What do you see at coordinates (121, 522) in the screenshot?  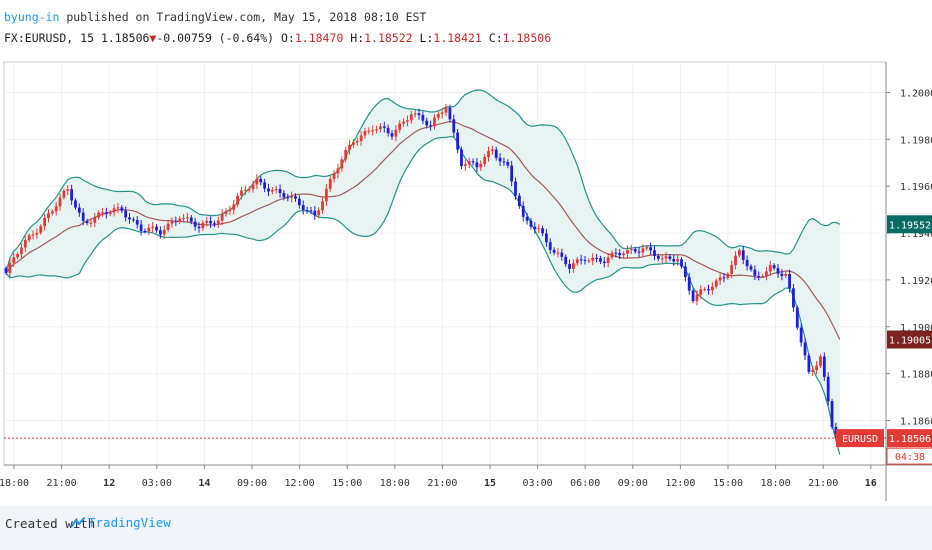 I see `tradingview-brand-link: TradingView` at bounding box center [121, 522].